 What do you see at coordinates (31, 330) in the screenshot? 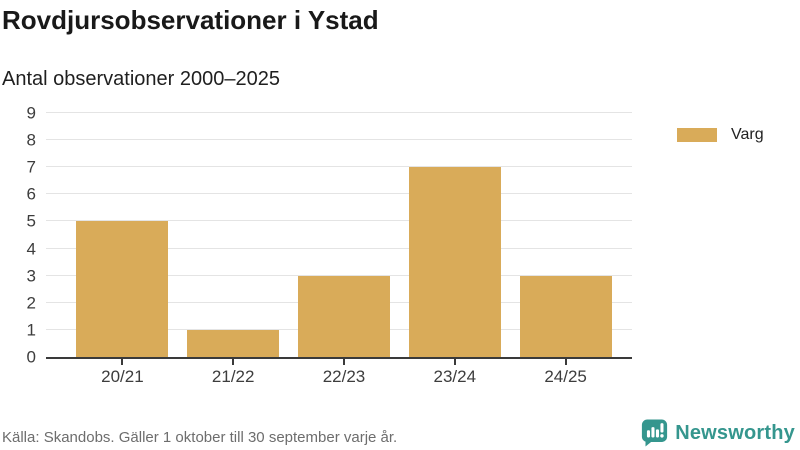
I see `y-tick-label: 1` at bounding box center [31, 330].